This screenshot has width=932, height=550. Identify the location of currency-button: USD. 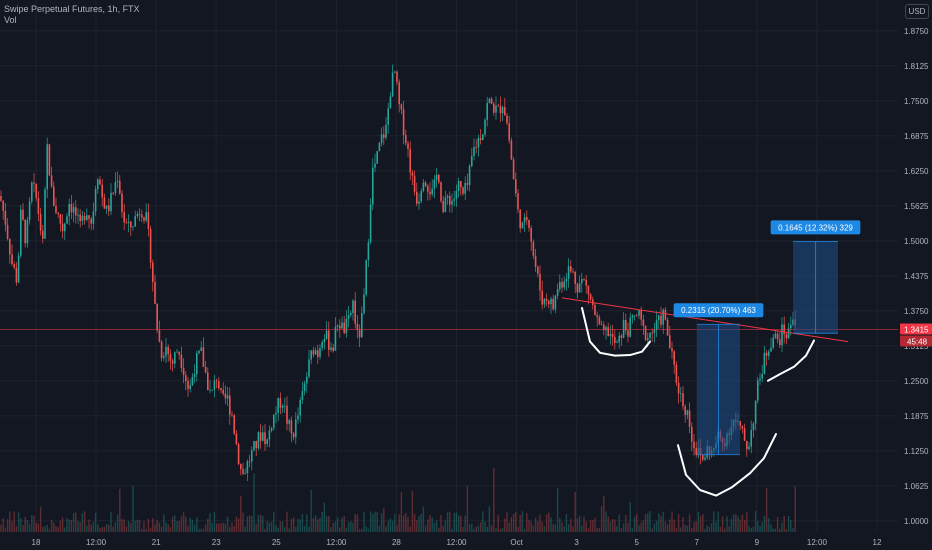
(917, 11).